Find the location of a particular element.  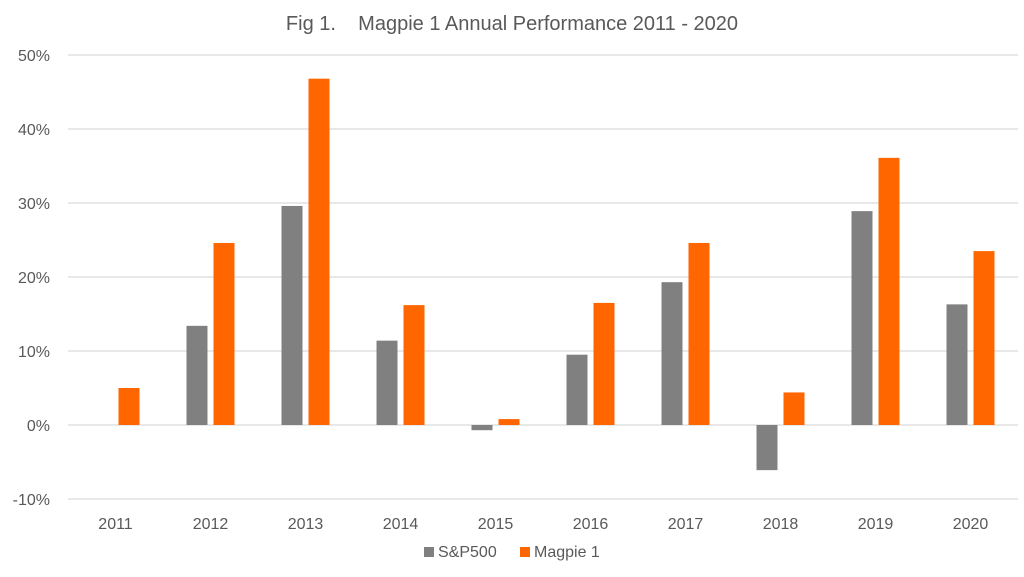

y-tick-label: 50% is located at coordinates (34, 56).